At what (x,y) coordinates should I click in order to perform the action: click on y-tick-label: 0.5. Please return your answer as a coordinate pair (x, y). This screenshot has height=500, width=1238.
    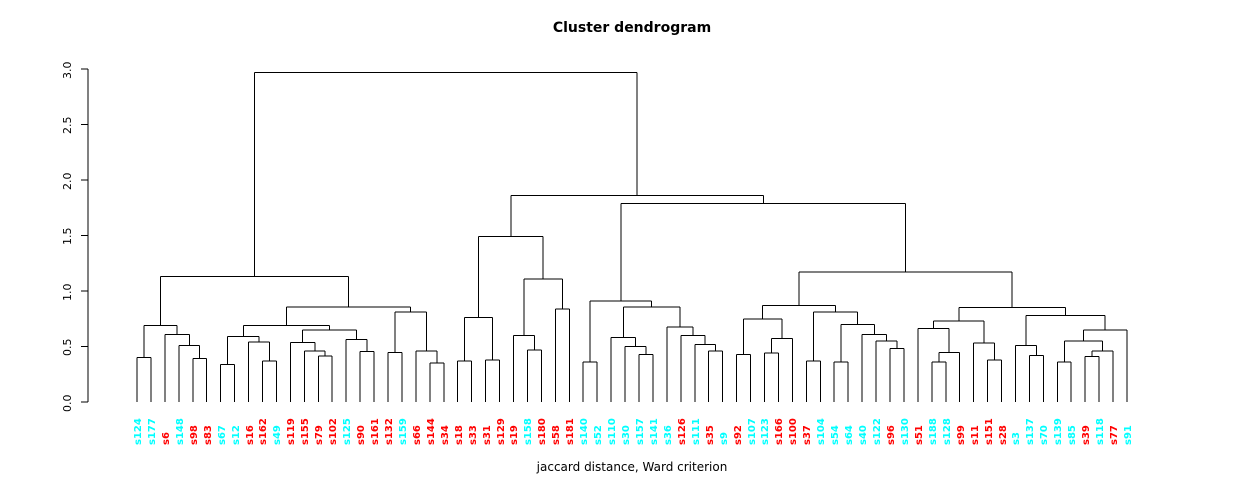
    Looking at the image, I should click on (67, 347).